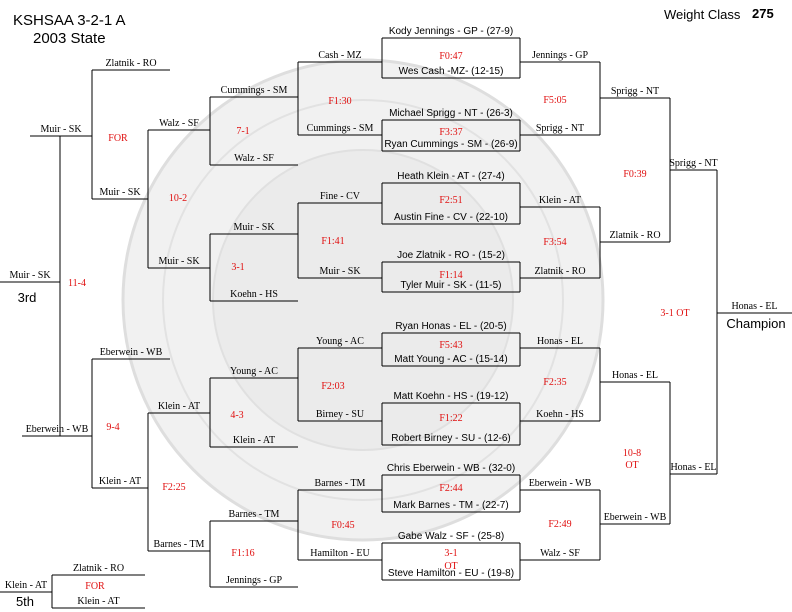 This screenshot has width=792, height=612. What do you see at coordinates (332, 386) in the screenshot?
I see `consolation-result: F2:03` at bounding box center [332, 386].